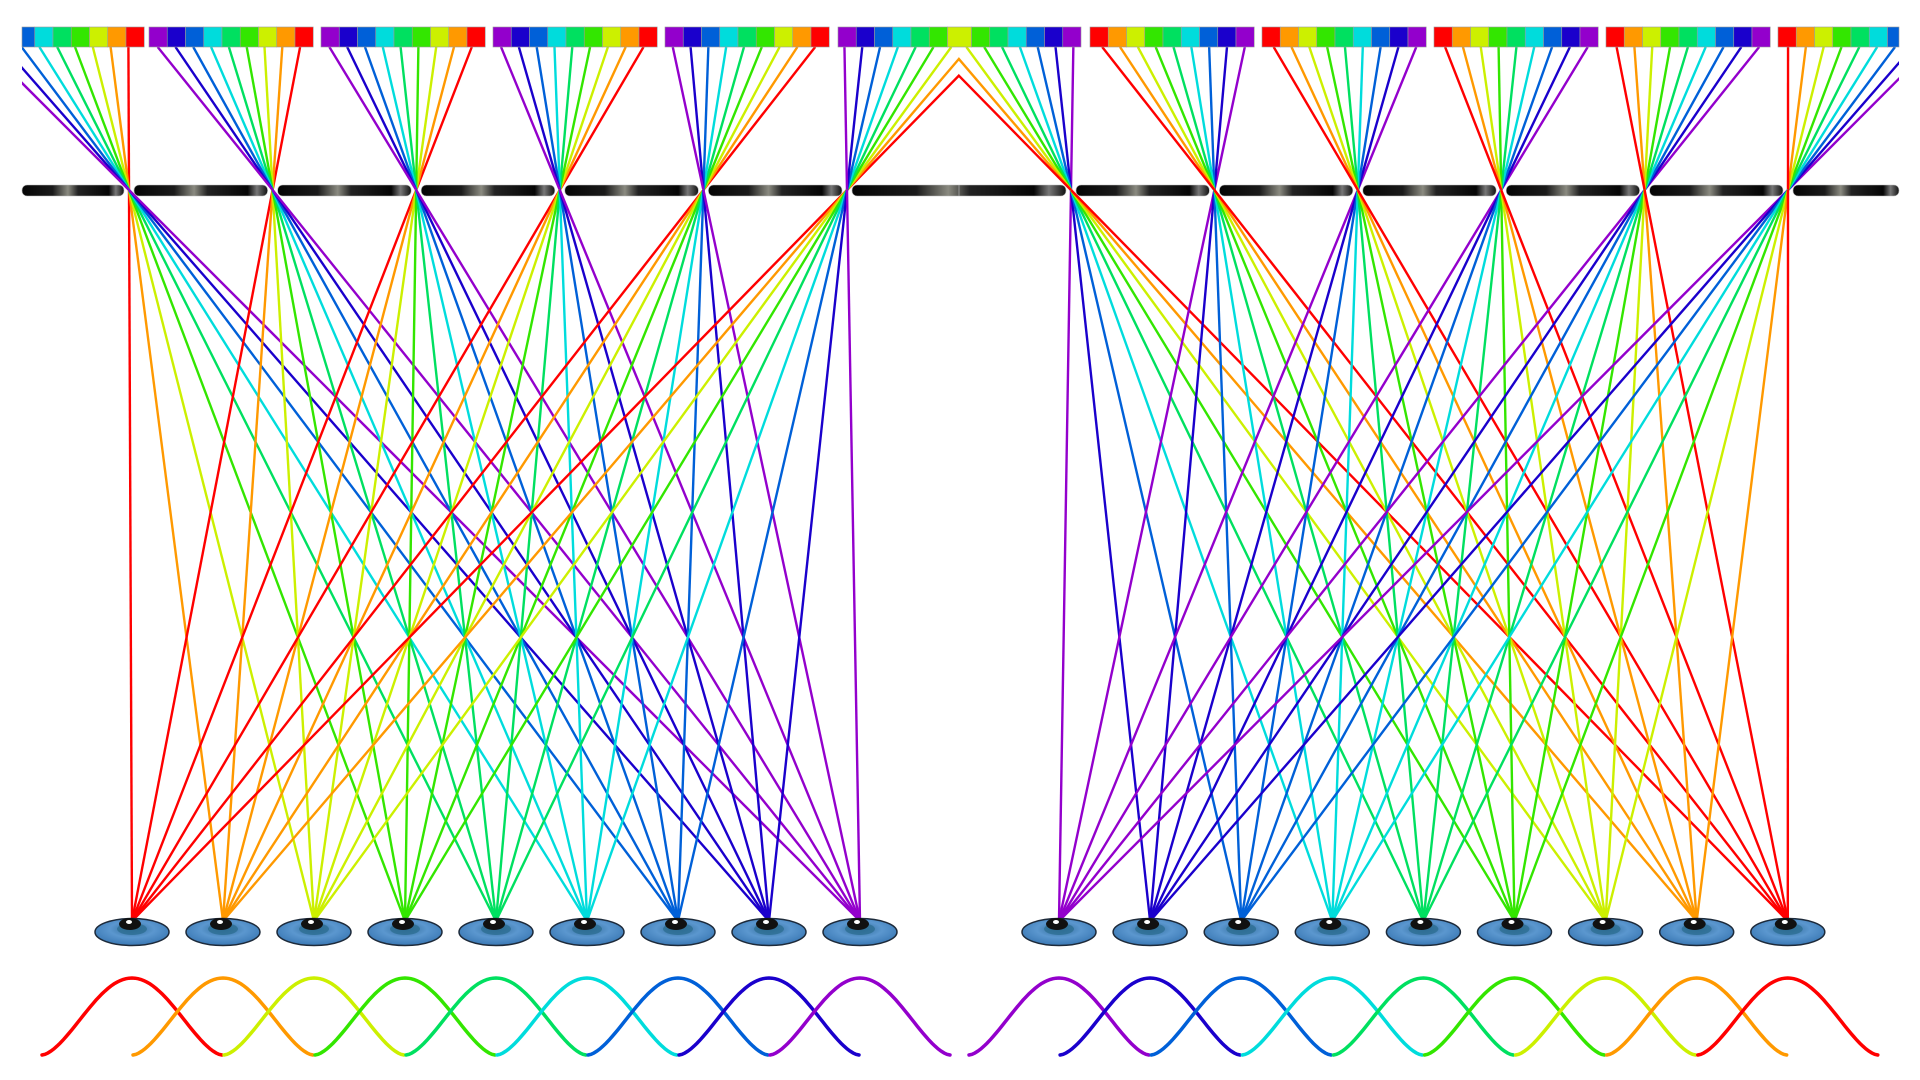 This screenshot has height=1080, width=1920. What do you see at coordinates (1429, 119) in the screenshot?
I see `right-incoming-rays` at bounding box center [1429, 119].